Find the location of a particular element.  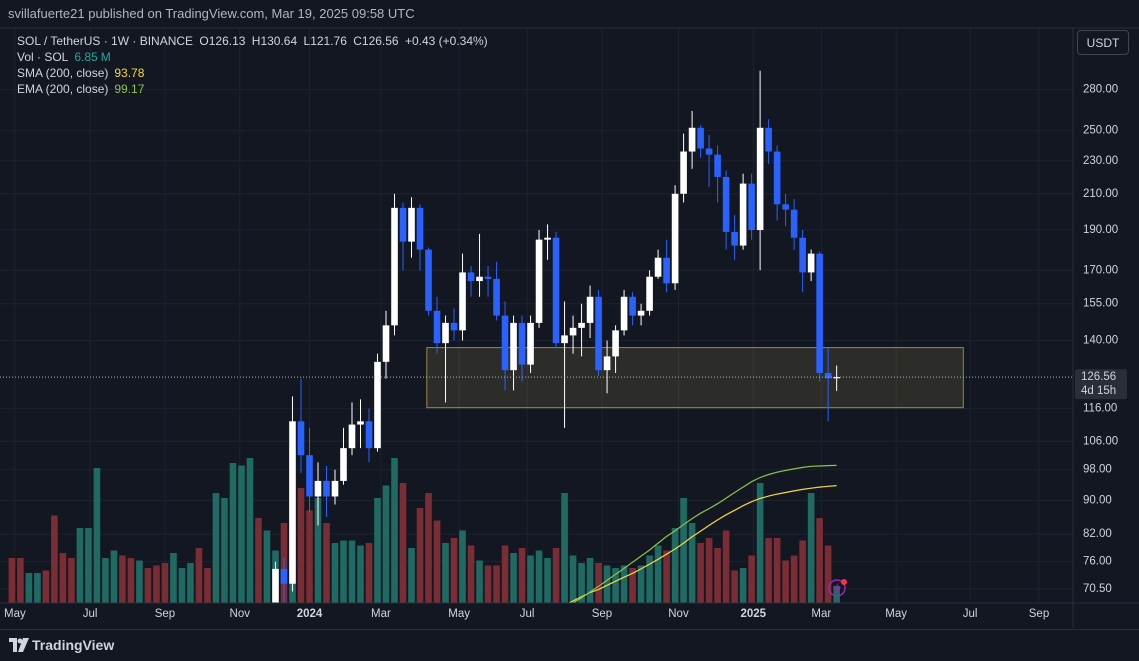

y-tick-label: 116.00 is located at coordinates (1100, 409).